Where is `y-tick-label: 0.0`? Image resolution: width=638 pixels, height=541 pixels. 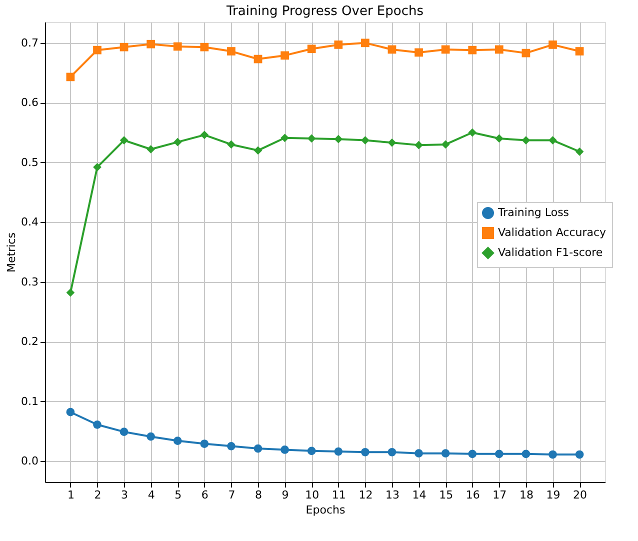
y-tick-label: 0.0 is located at coordinates (29, 461).